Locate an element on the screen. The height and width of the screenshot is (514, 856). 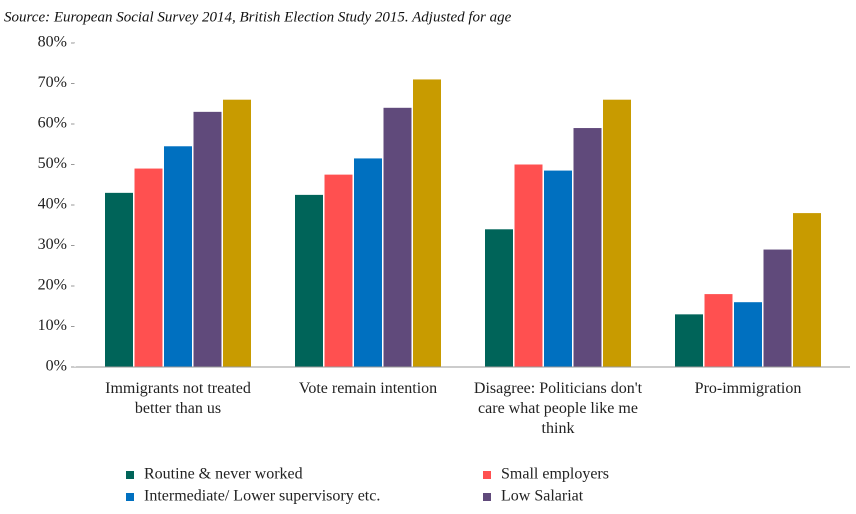
y-tick-label: 70% is located at coordinates (52, 82).